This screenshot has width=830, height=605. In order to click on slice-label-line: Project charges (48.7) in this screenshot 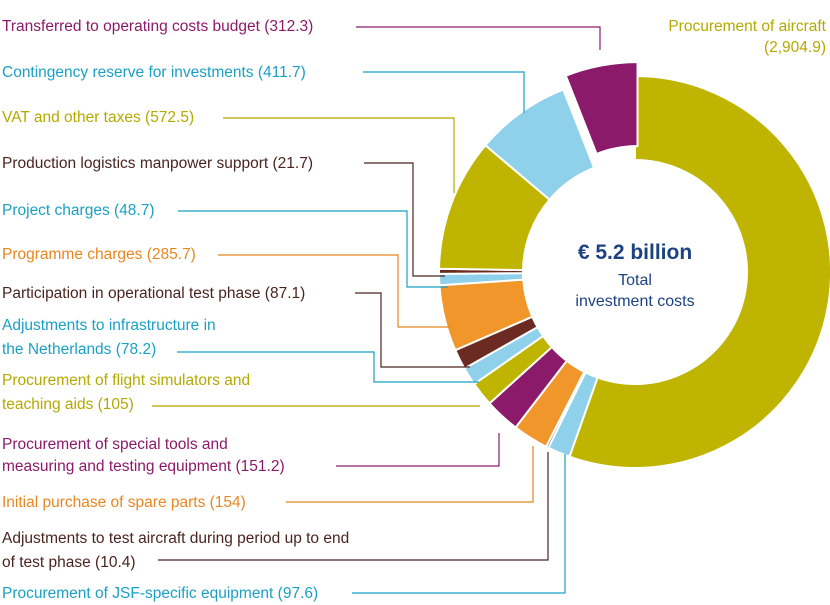, I will do `click(78, 210)`.